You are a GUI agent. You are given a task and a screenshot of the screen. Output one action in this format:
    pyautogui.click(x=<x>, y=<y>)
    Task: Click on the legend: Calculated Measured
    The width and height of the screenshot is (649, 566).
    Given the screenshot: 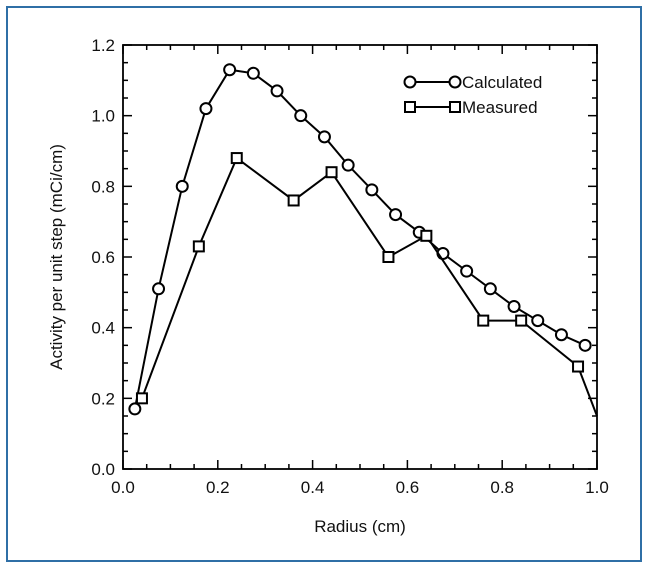 What is the action you would take?
    pyautogui.click(x=472, y=95)
    